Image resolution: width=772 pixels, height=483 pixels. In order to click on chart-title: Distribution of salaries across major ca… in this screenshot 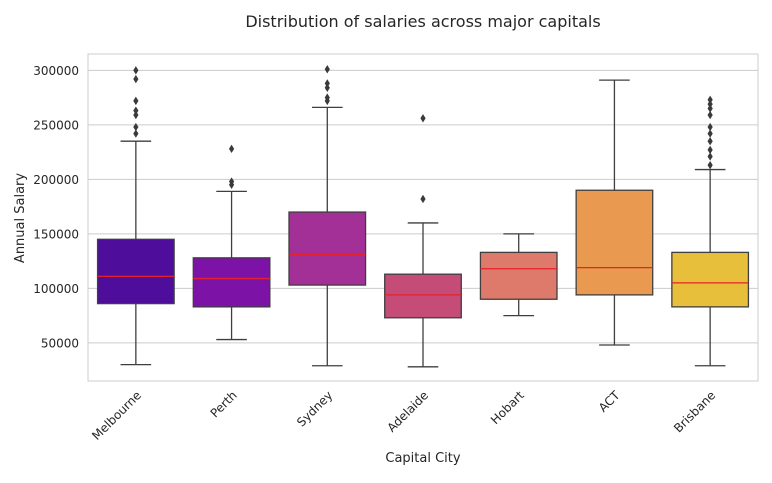, I will do `click(422, 21)`.